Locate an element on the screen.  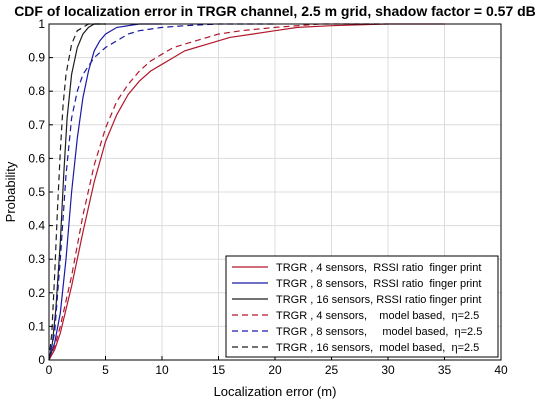
legend-label-5: TRGR , 8 sensors, model based, η=2.5 is located at coordinates (379, 332).